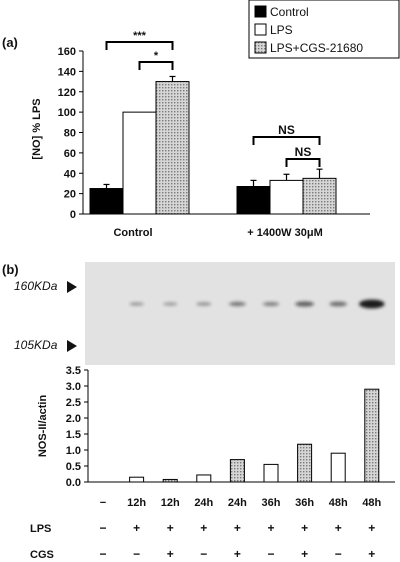 This screenshot has height=562, width=400. I want to click on y-tick-label-b: 3.0, so click(73, 387).